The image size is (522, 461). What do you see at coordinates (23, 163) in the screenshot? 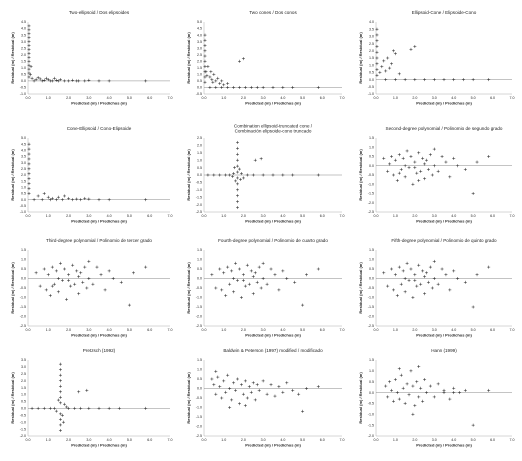
I see `y-tick-label: 3.0` at bounding box center [23, 163].